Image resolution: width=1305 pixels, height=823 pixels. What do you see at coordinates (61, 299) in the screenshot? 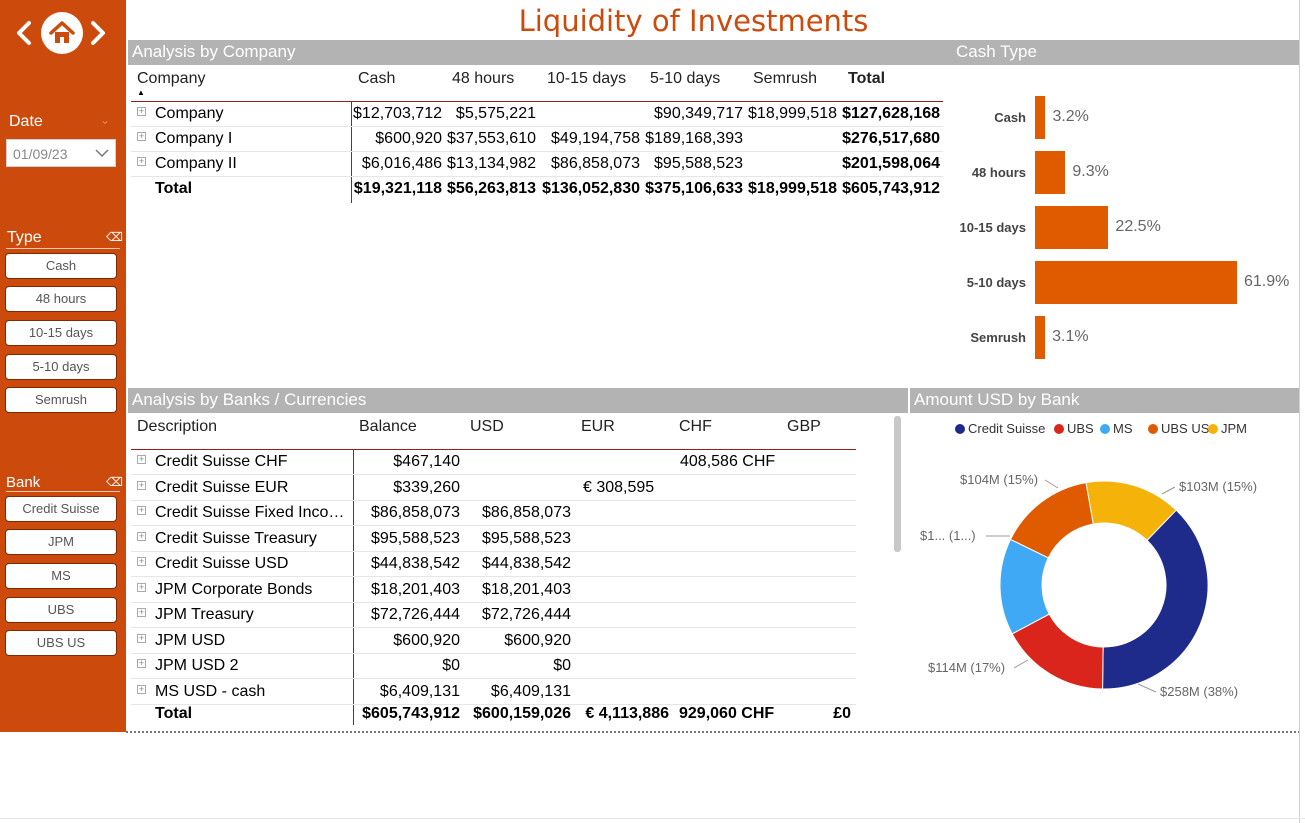
I see `type-slicer-48-hours: 48 hours` at bounding box center [61, 299].